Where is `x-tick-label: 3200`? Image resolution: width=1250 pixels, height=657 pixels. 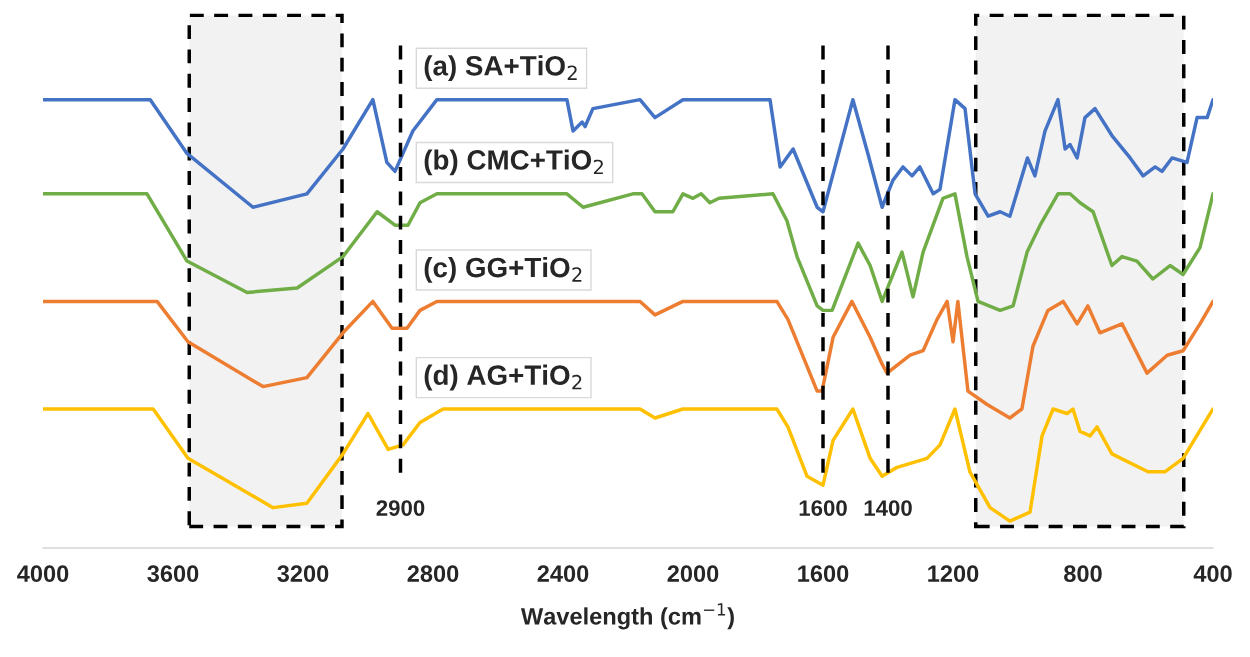 x-tick-label: 3200 is located at coordinates (303, 574).